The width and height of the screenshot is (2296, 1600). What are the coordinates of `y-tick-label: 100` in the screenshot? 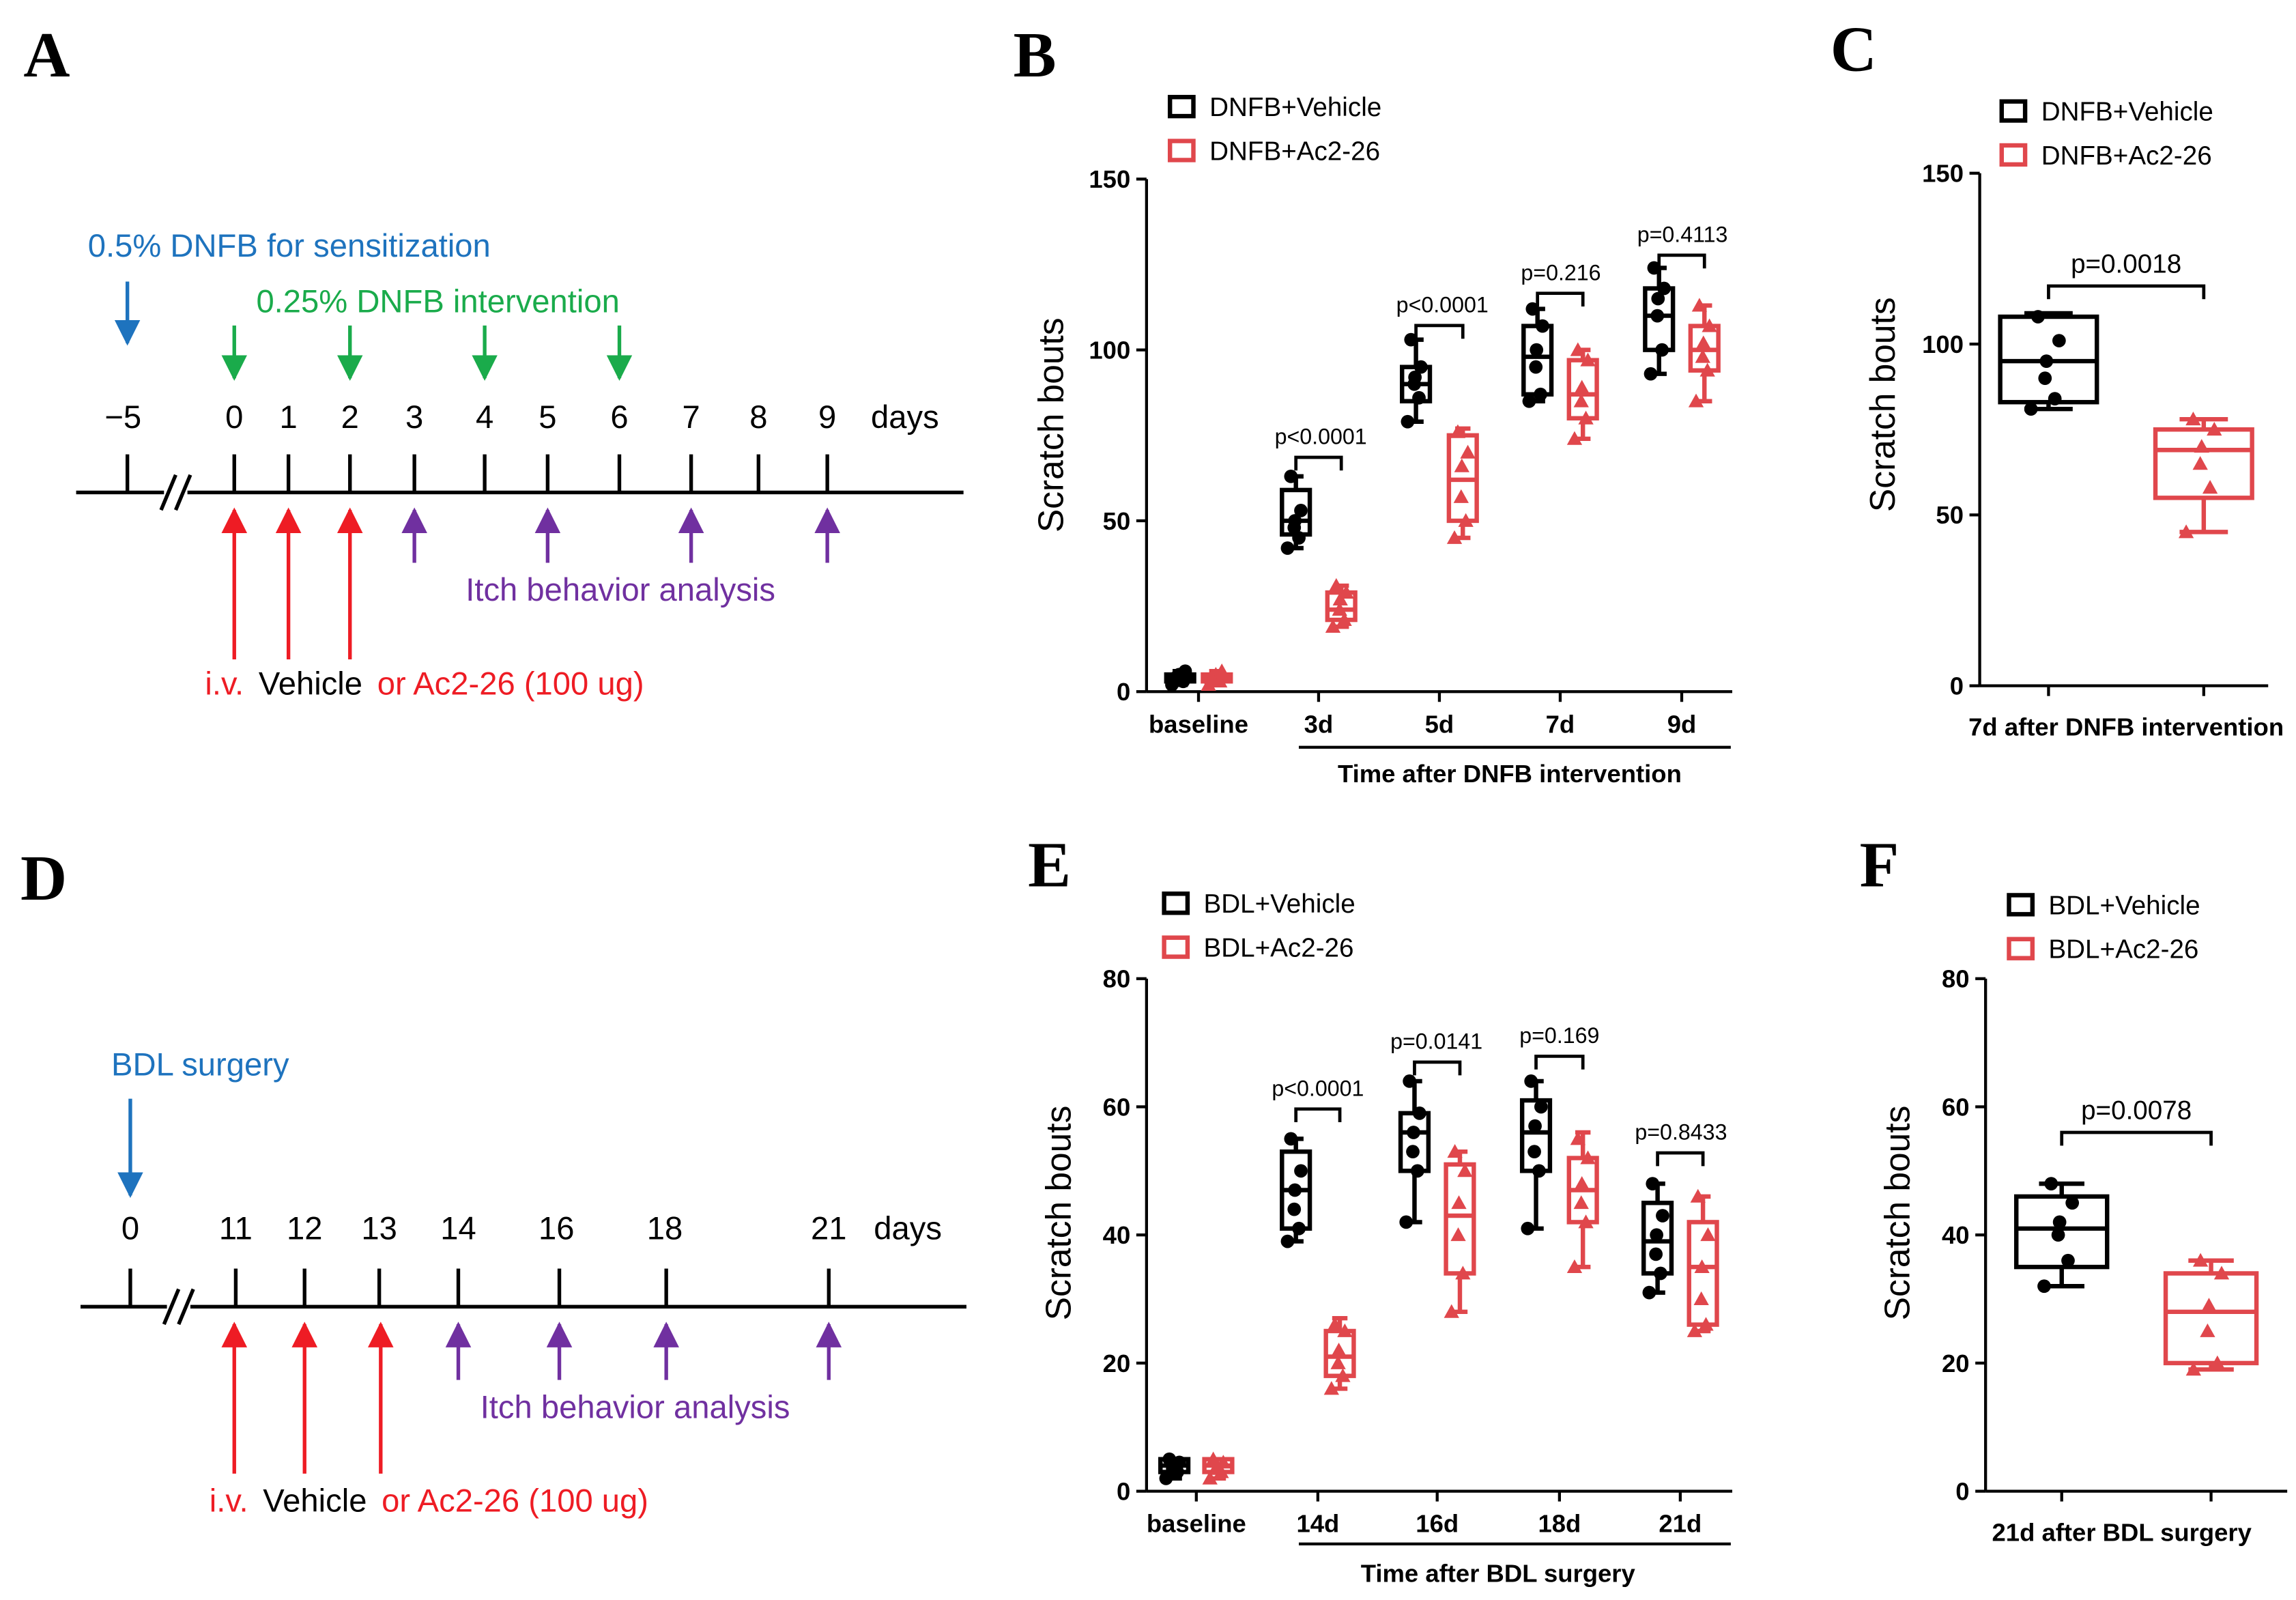 It's located at (1943, 344).